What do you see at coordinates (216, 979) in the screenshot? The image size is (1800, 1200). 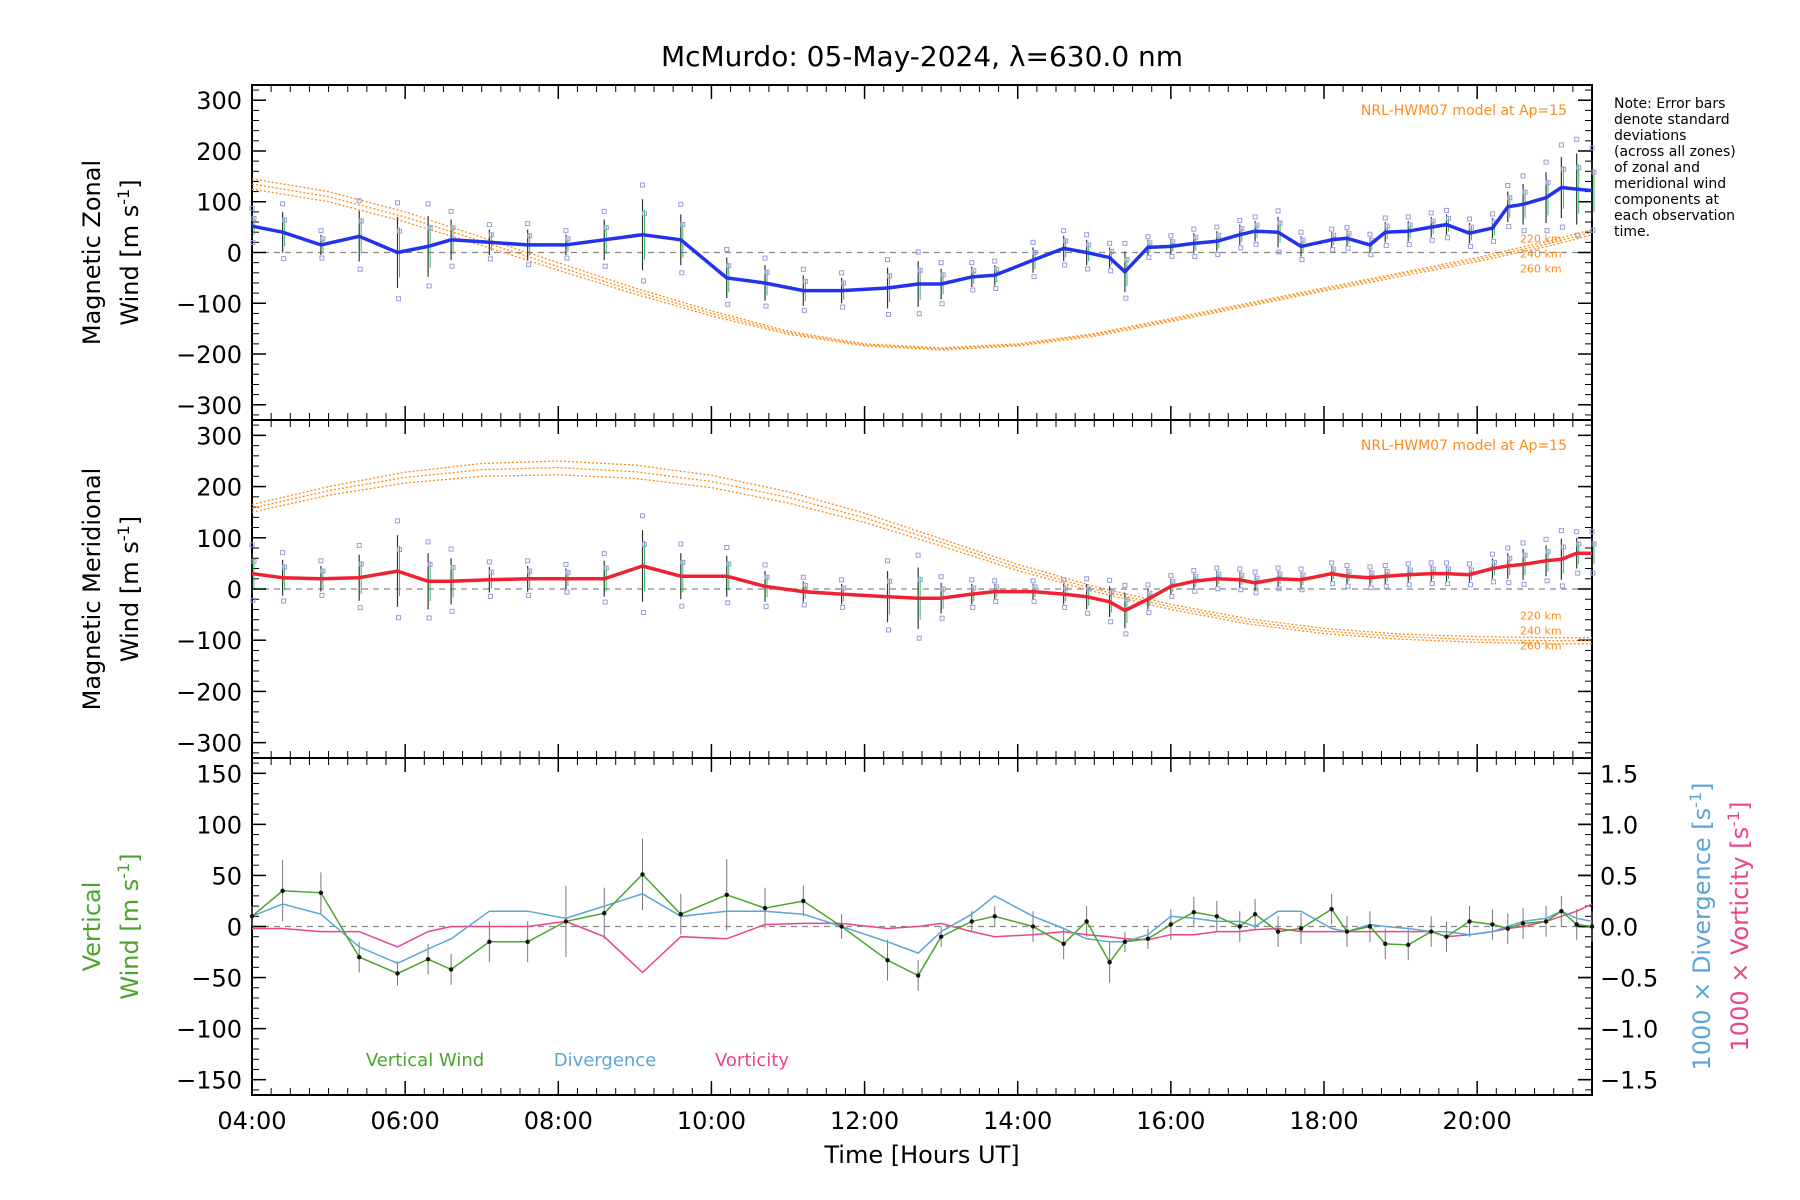 I see `y-tick-label: −50` at bounding box center [216, 979].